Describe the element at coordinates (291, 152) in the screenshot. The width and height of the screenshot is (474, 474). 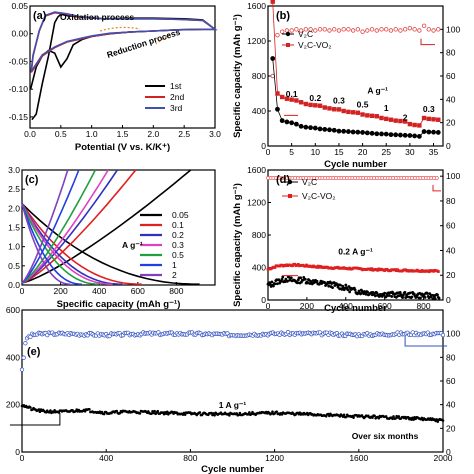
I see `x-tick-label: 5` at that location.